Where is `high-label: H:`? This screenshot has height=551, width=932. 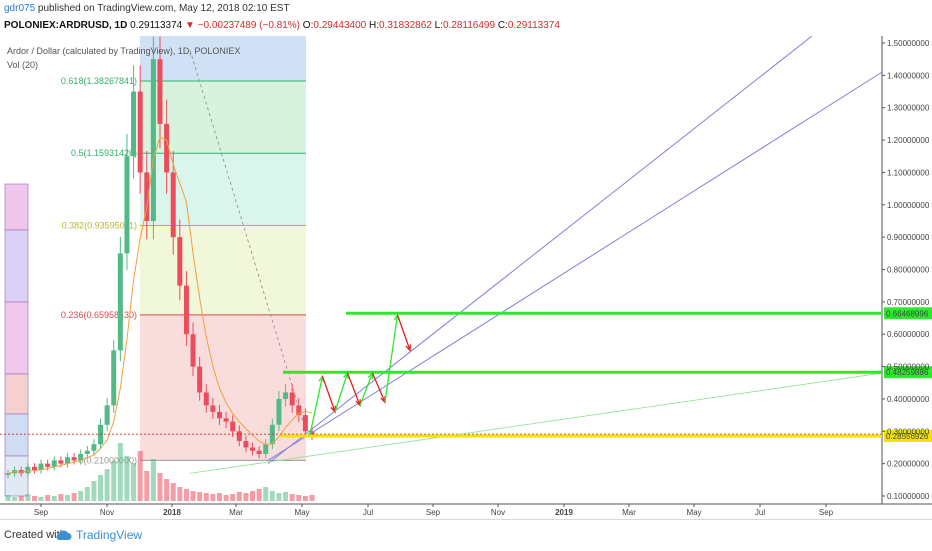
high-label: H: is located at coordinates (373, 25).